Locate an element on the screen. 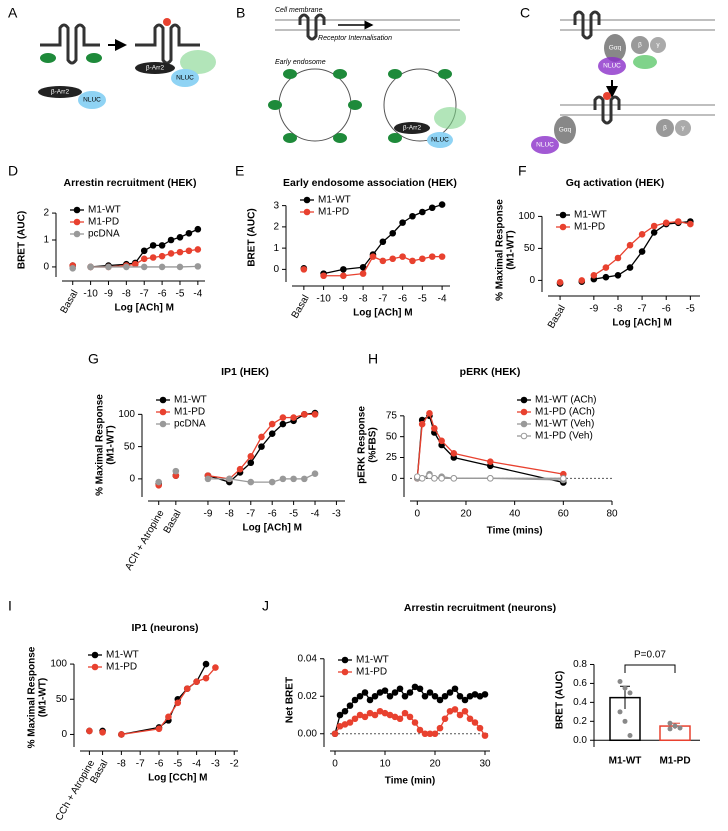 Image resolution: width=728 pixels, height=831 pixels. y-tick-label: 2 is located at coordinates (276, 227).